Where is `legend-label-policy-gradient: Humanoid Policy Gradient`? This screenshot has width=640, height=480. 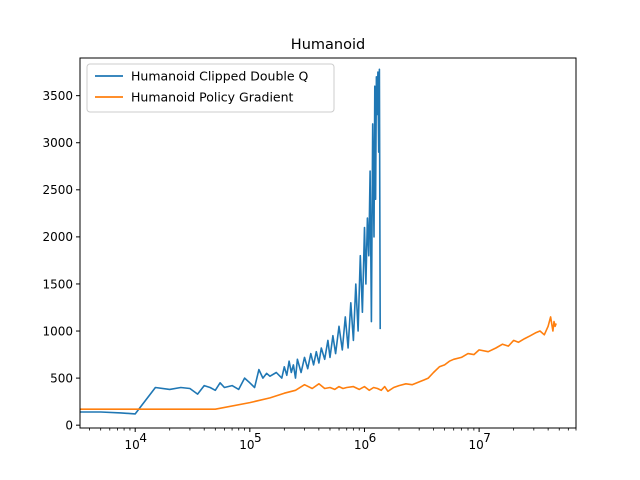 legend-label-policy-gradient: Humanoid Policy Gradient is located at coordinates (212, 97).